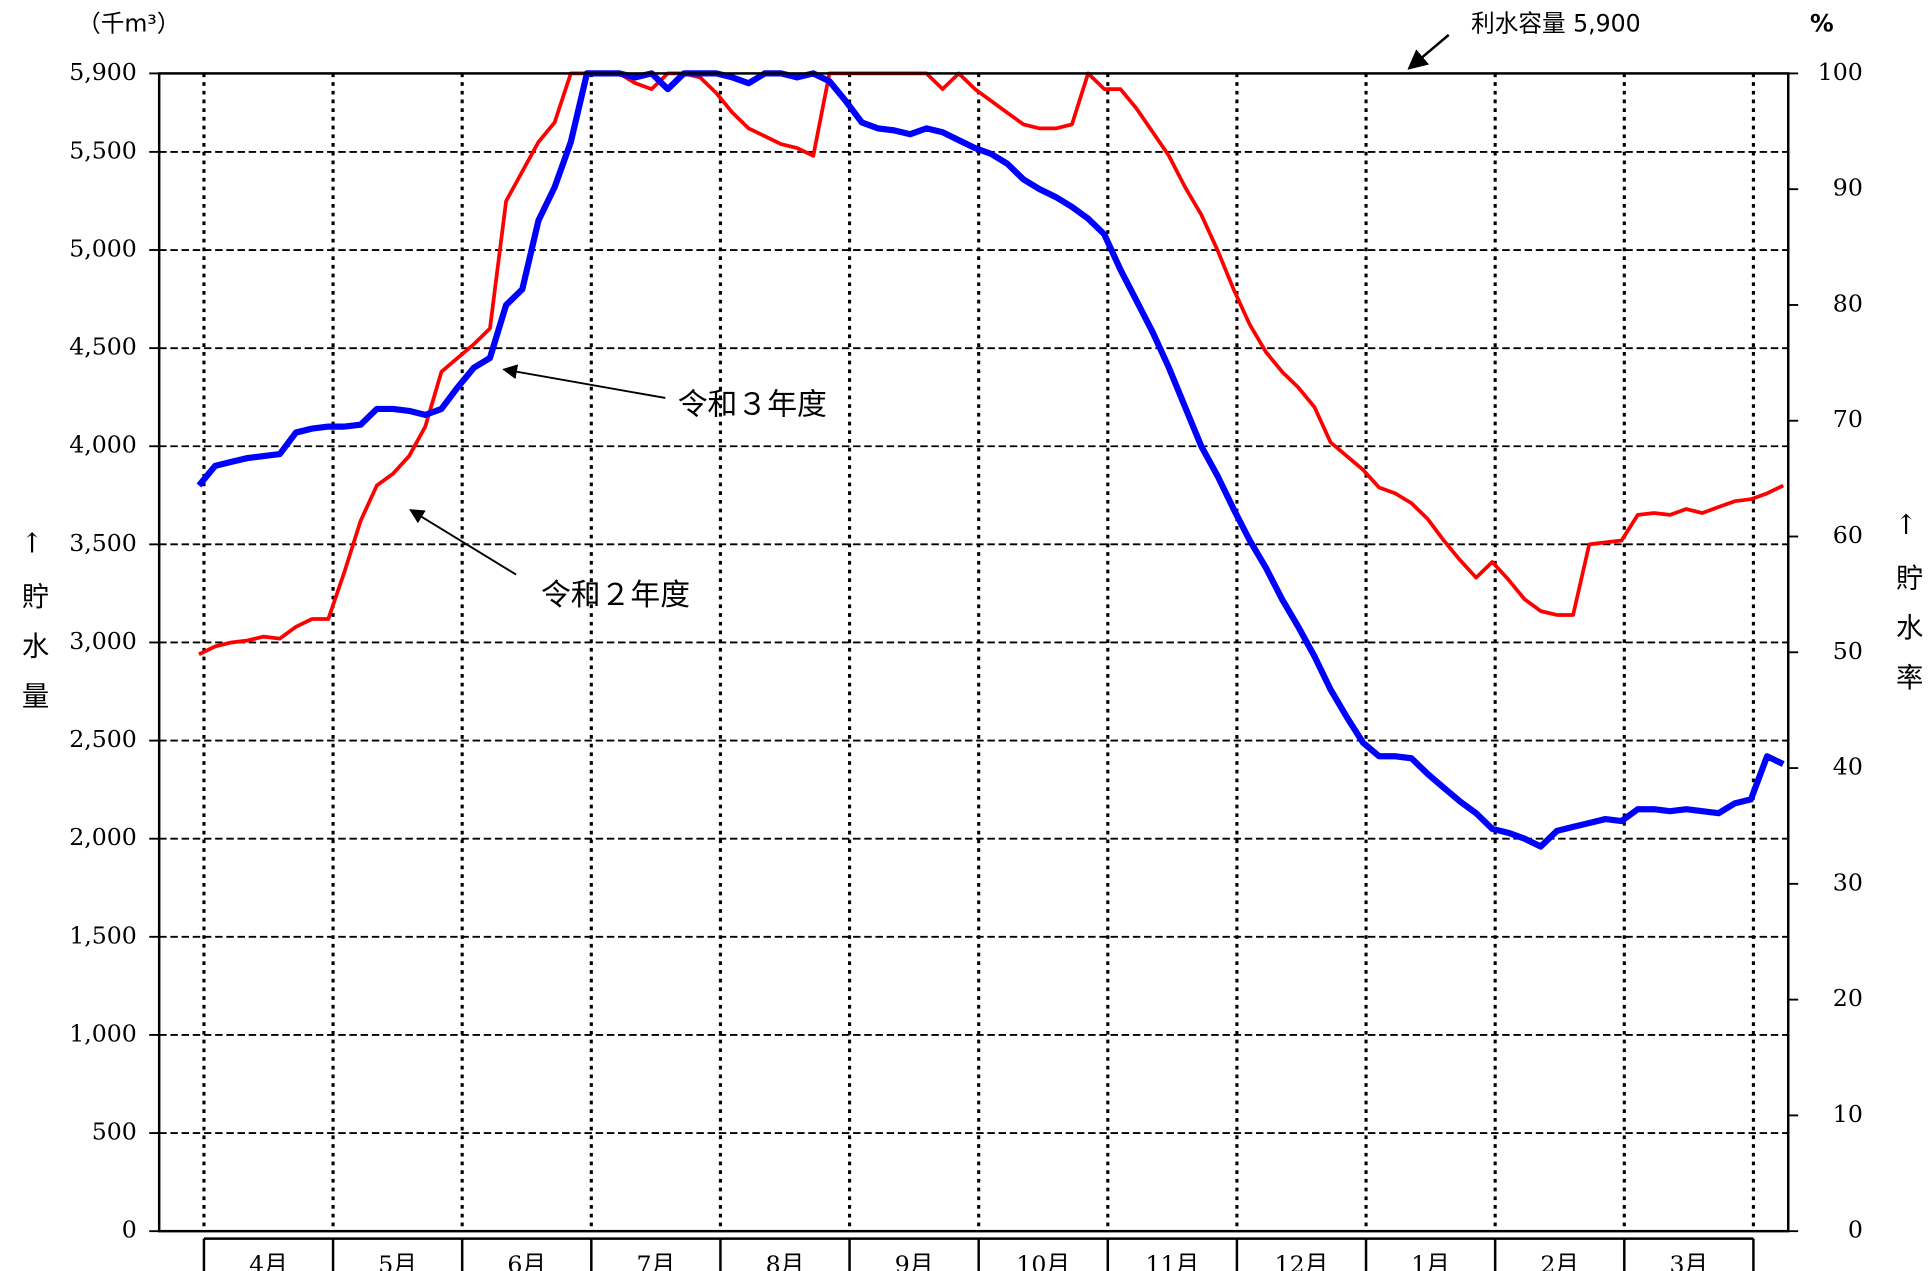 The height and width of the screenshot is (1271, 1930). What do you see at coordinates (1428, 51) in the screenshot?
I see `annotation-arrow` at bounding box center [1428, 51].